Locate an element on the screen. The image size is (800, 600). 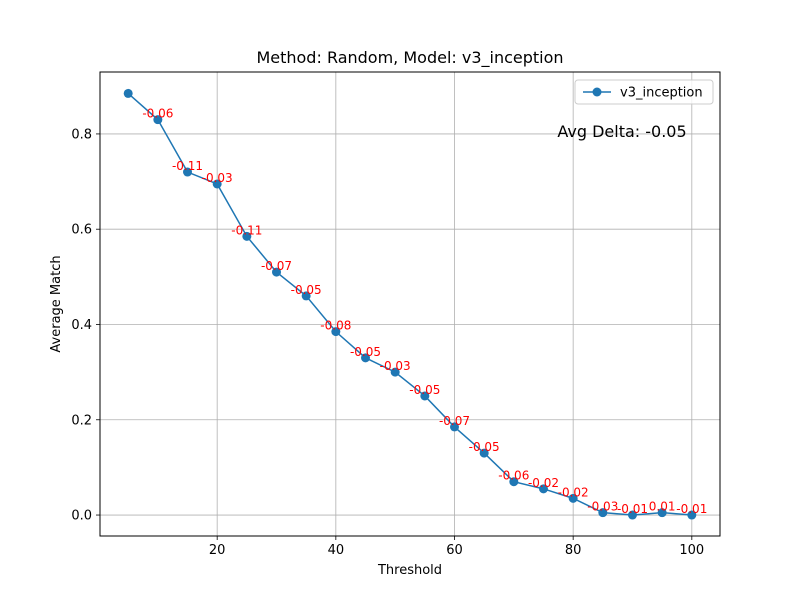
legend: v3_inception is located at coordinates (644, 92).